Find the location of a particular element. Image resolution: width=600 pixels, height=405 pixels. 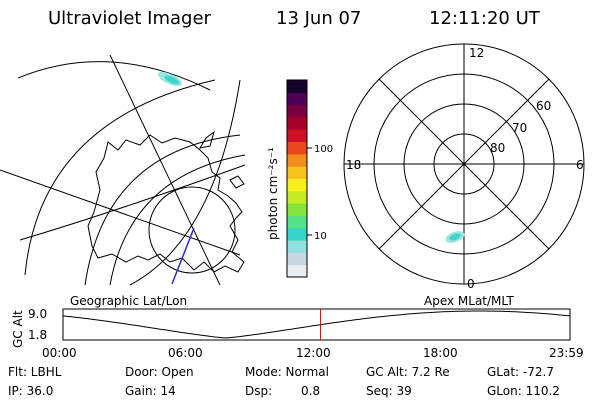

timeline-frame is located at coordinates (316, 324).